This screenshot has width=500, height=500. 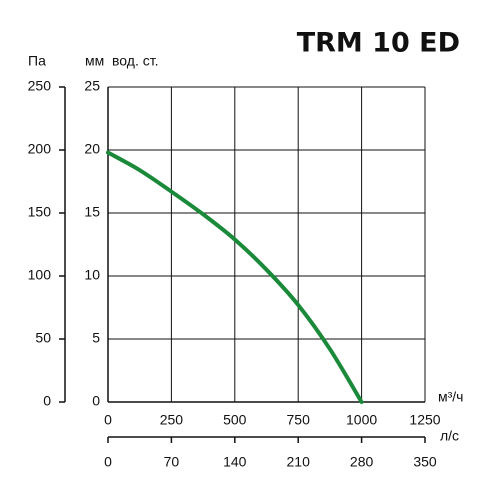 I want to click on y-axis-label: мм вод. ст., so click(x=122, y=61).